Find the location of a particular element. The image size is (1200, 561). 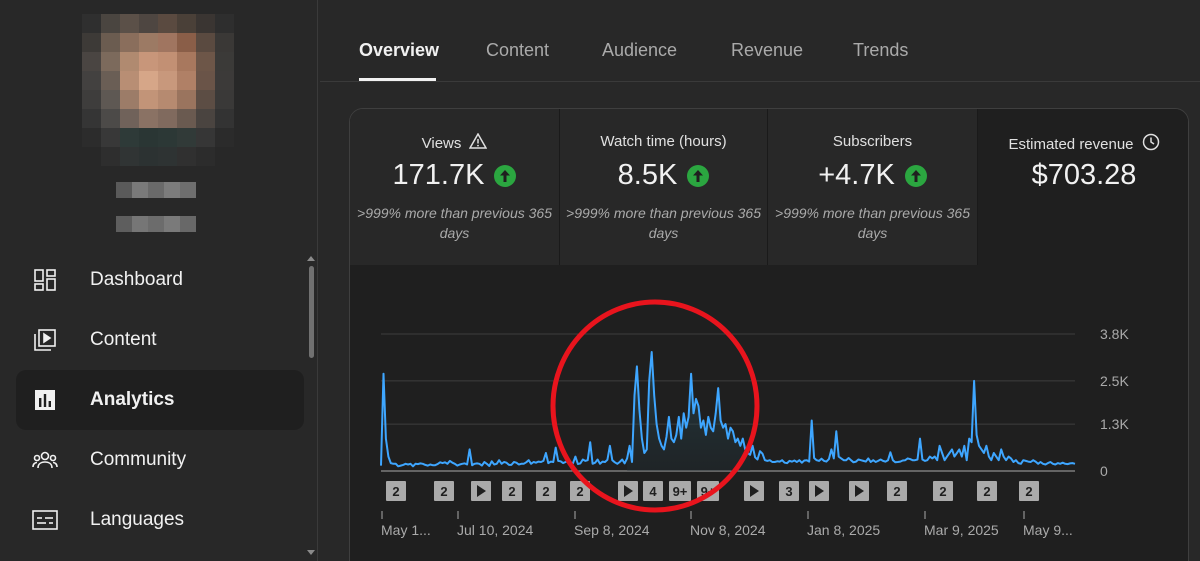

highlight-circle-annotation is located at coordinates (655, 406).